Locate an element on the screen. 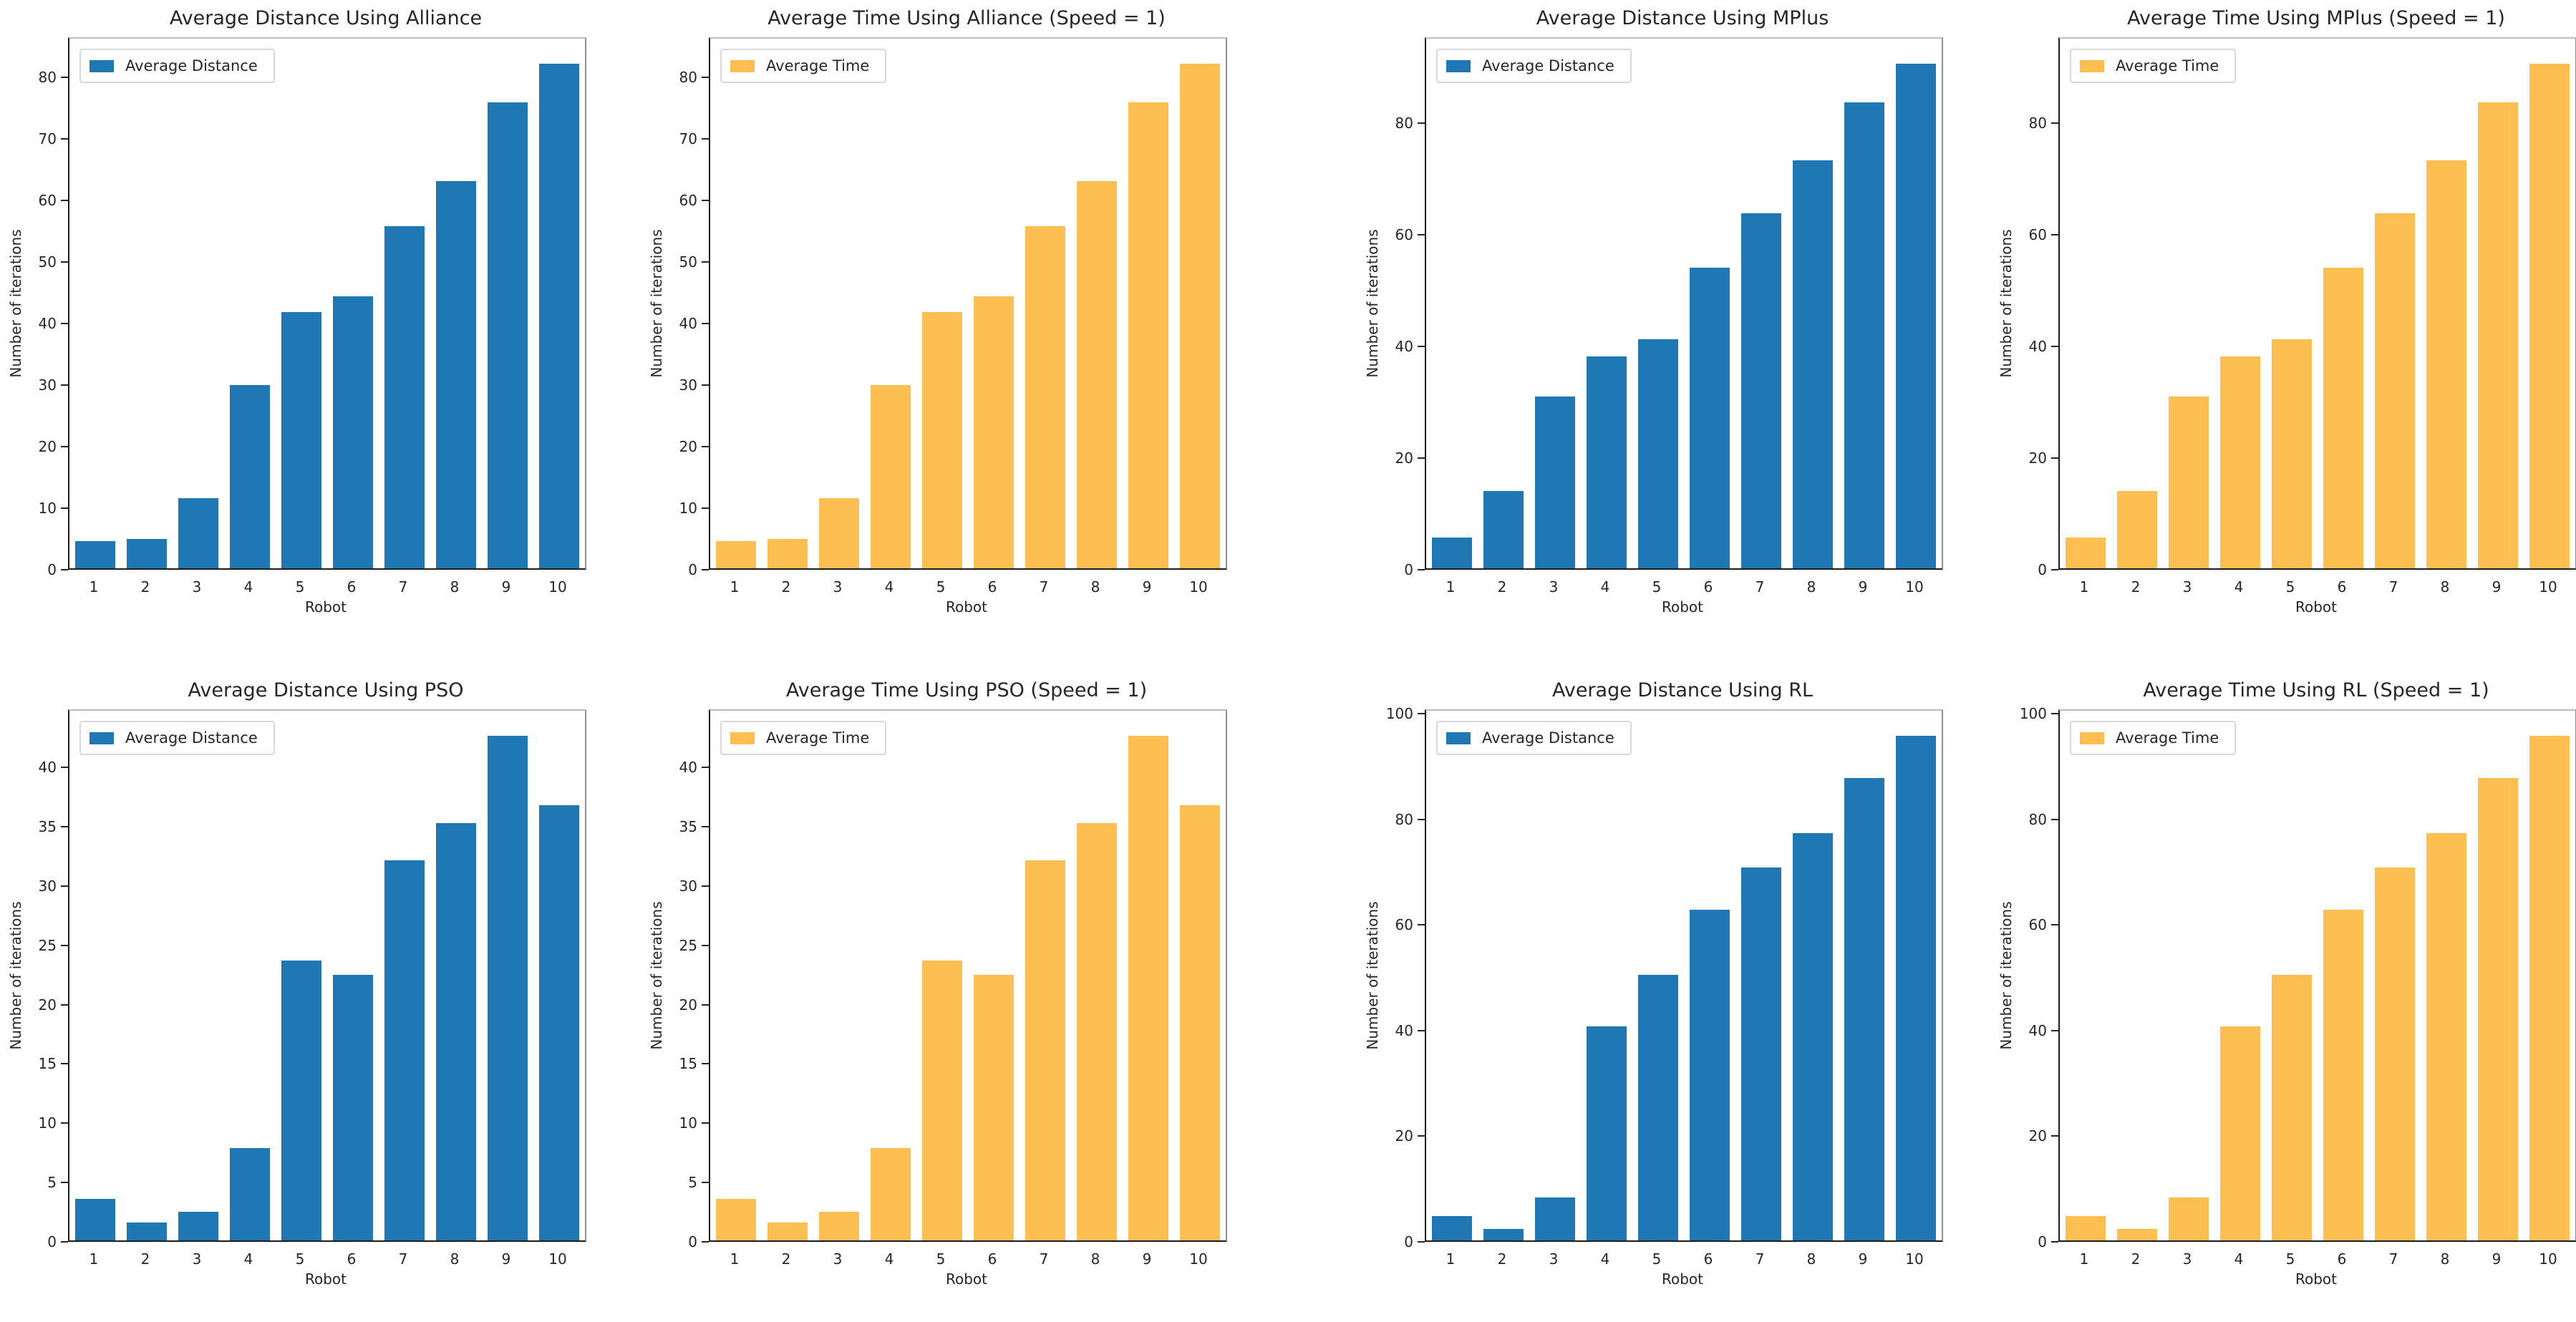 The width and height of the screenshot is (2576, 1322). x-tick-label: 9 is located at coordinates (506, 1259).